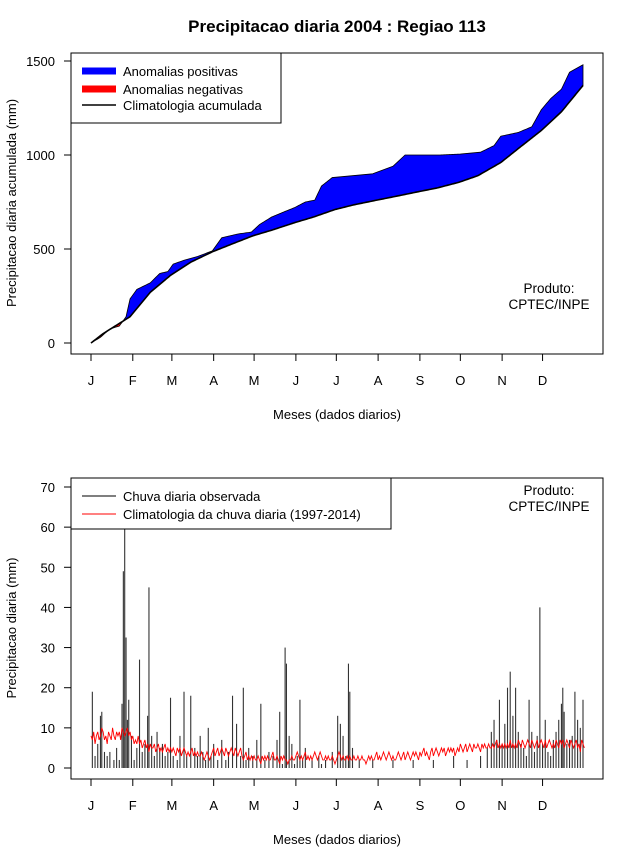  I want to click on y-tick-label: 40, so click(48, 607).